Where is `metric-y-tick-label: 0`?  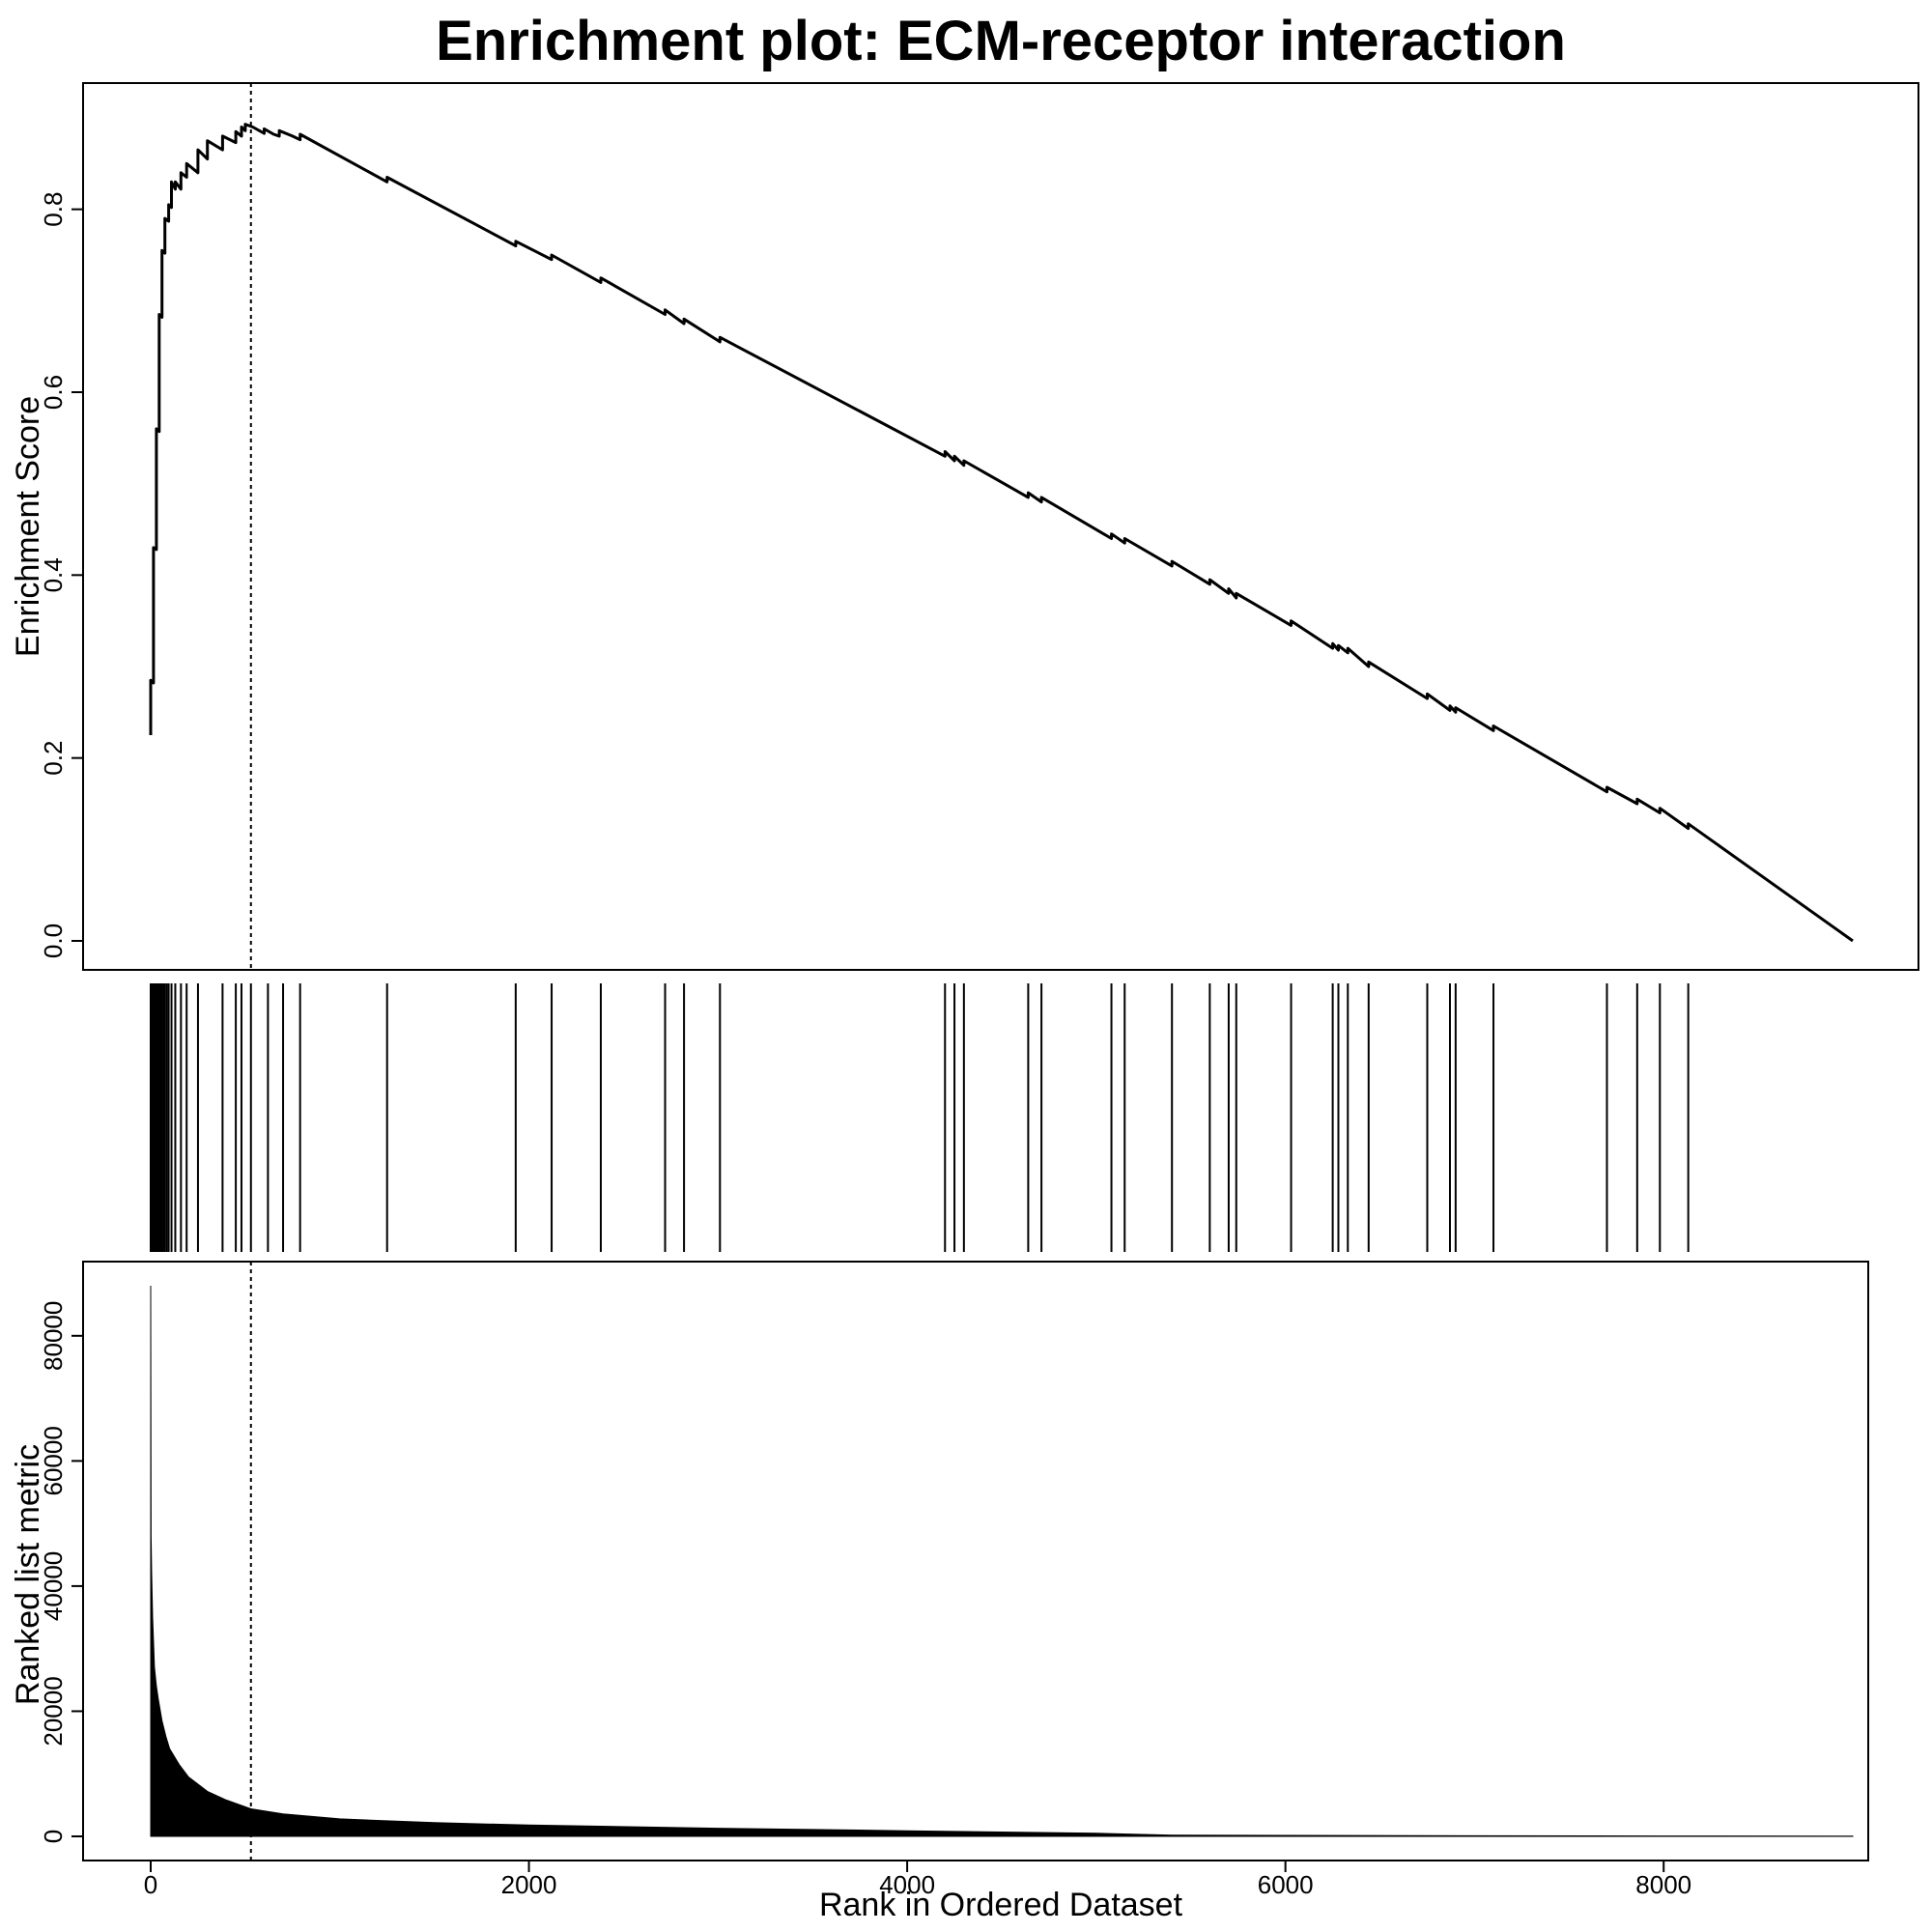
metric-y-tick-label: 0 is located at coordinates (53, 1836).